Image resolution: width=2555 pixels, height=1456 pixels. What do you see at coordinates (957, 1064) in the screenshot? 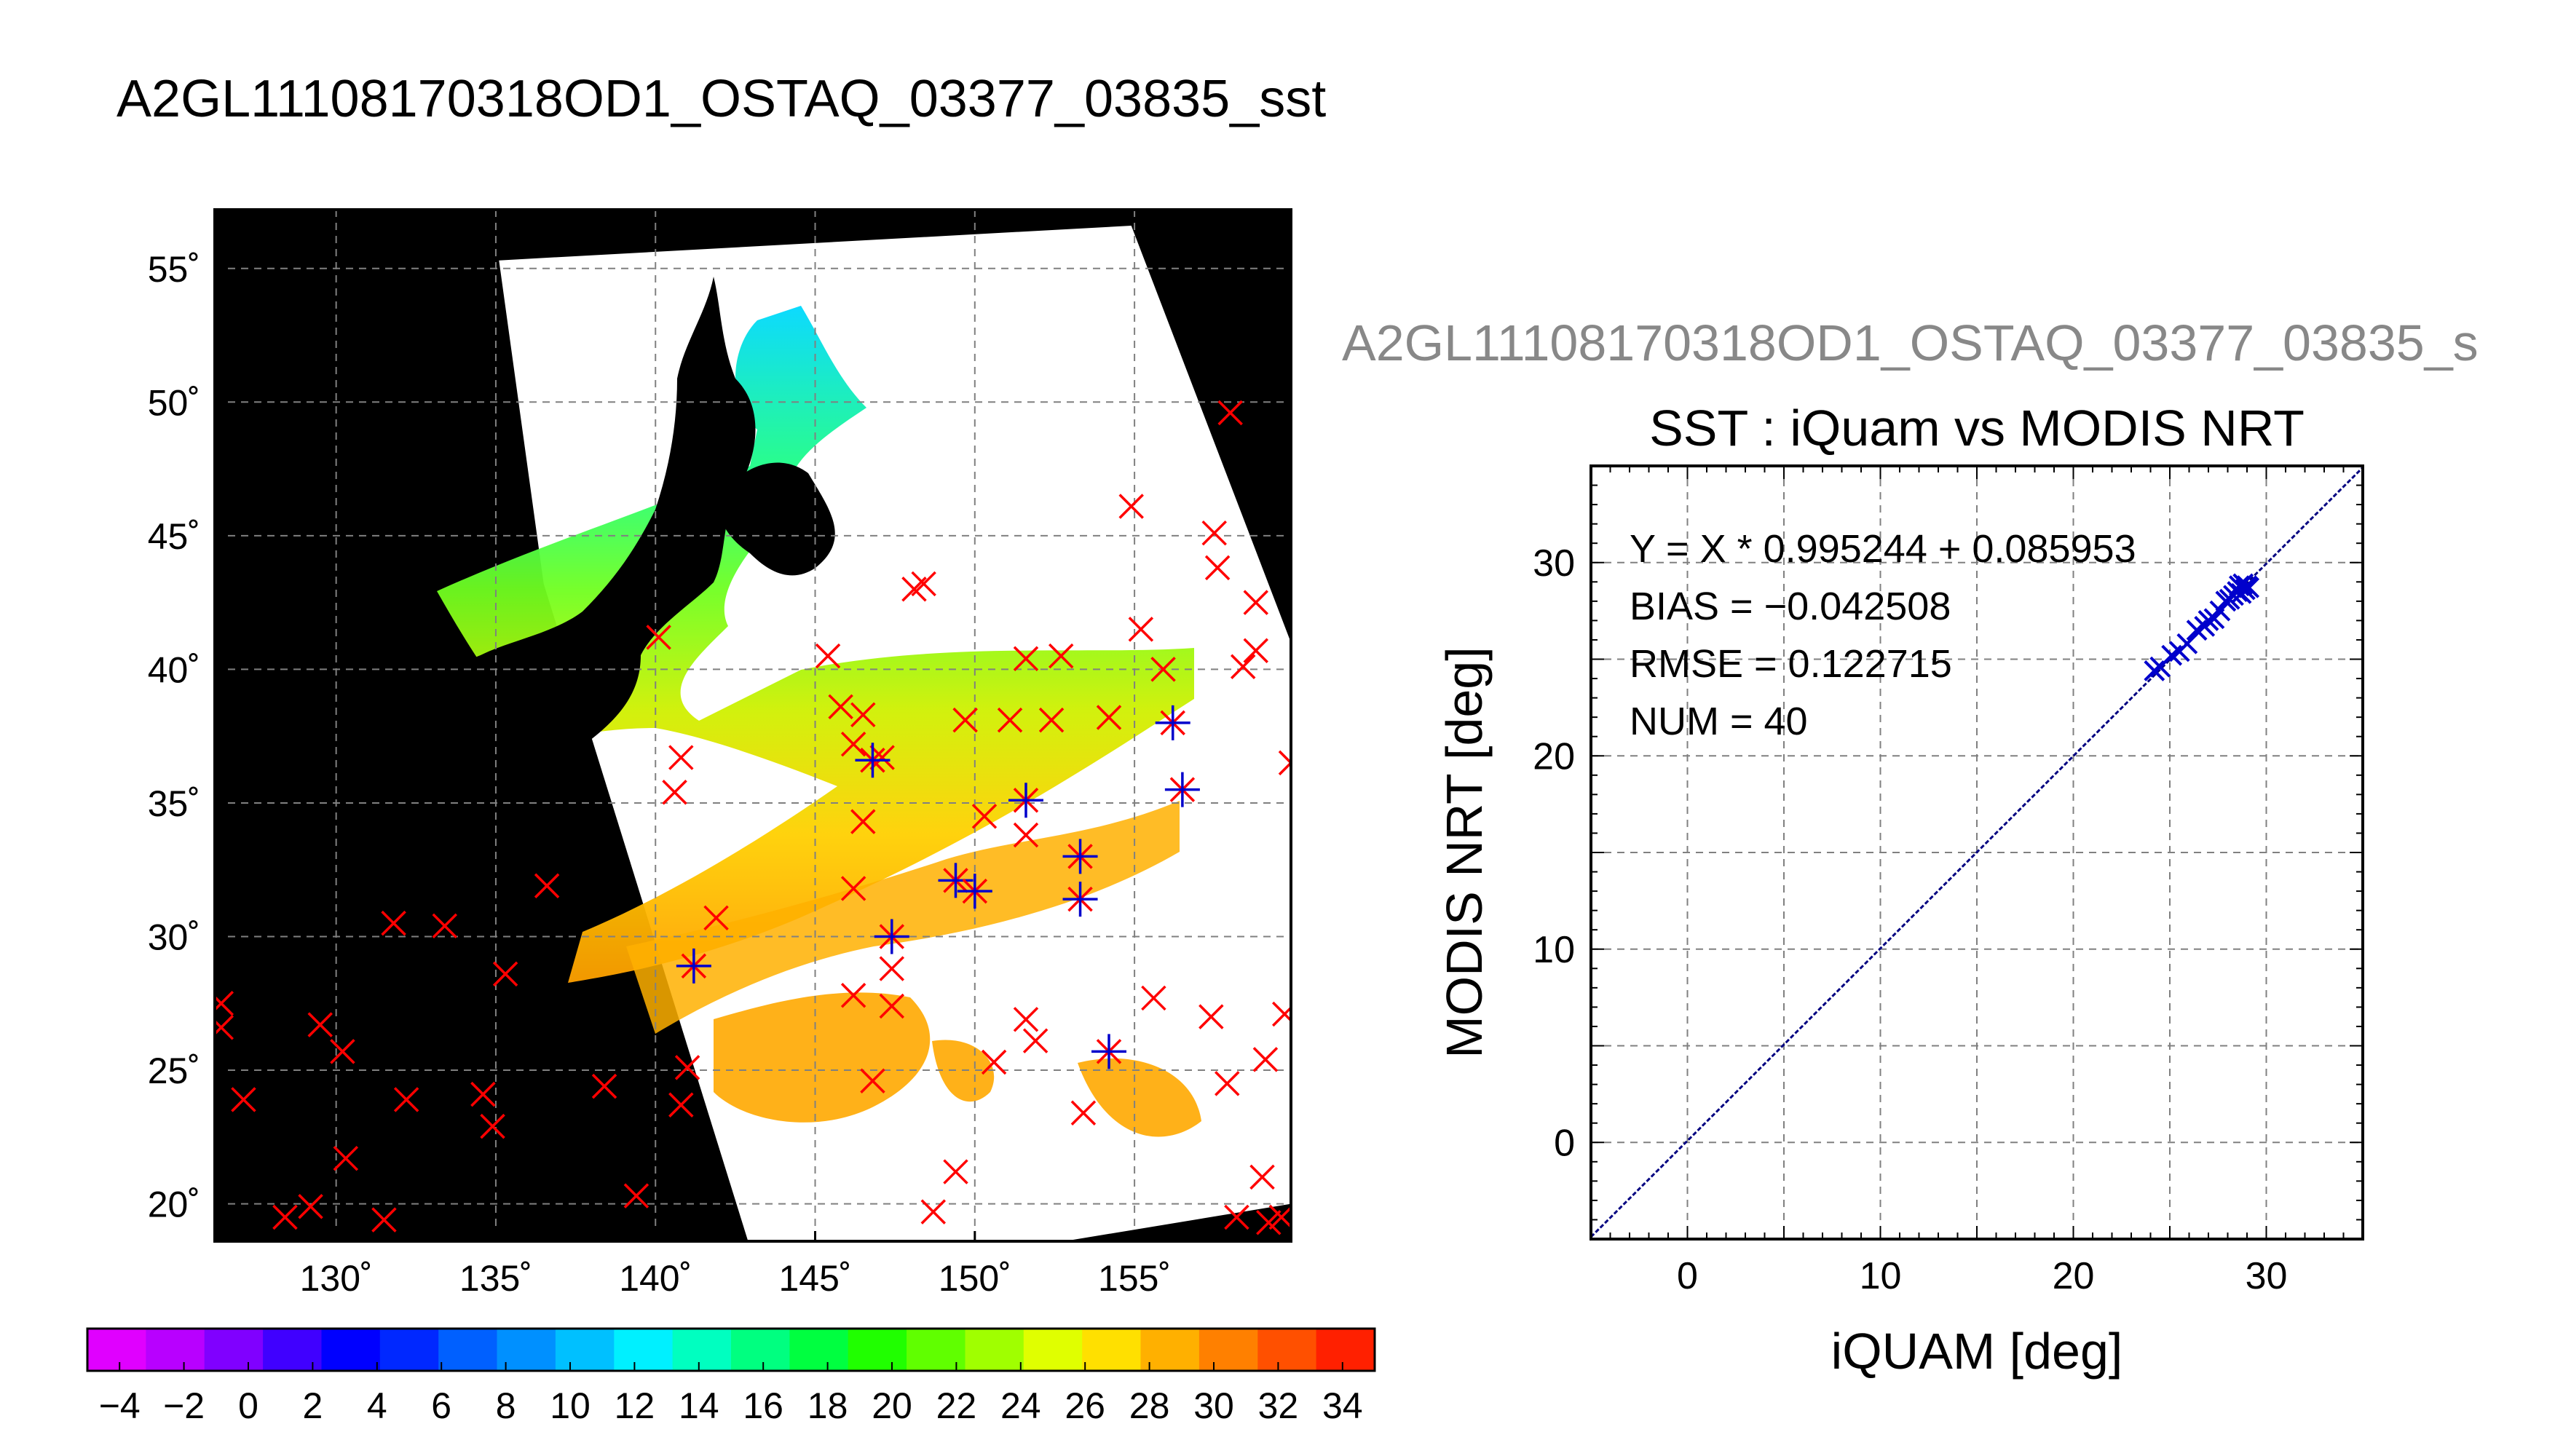
I see `sst-southern-patches` at bounding box center [957, 1064].